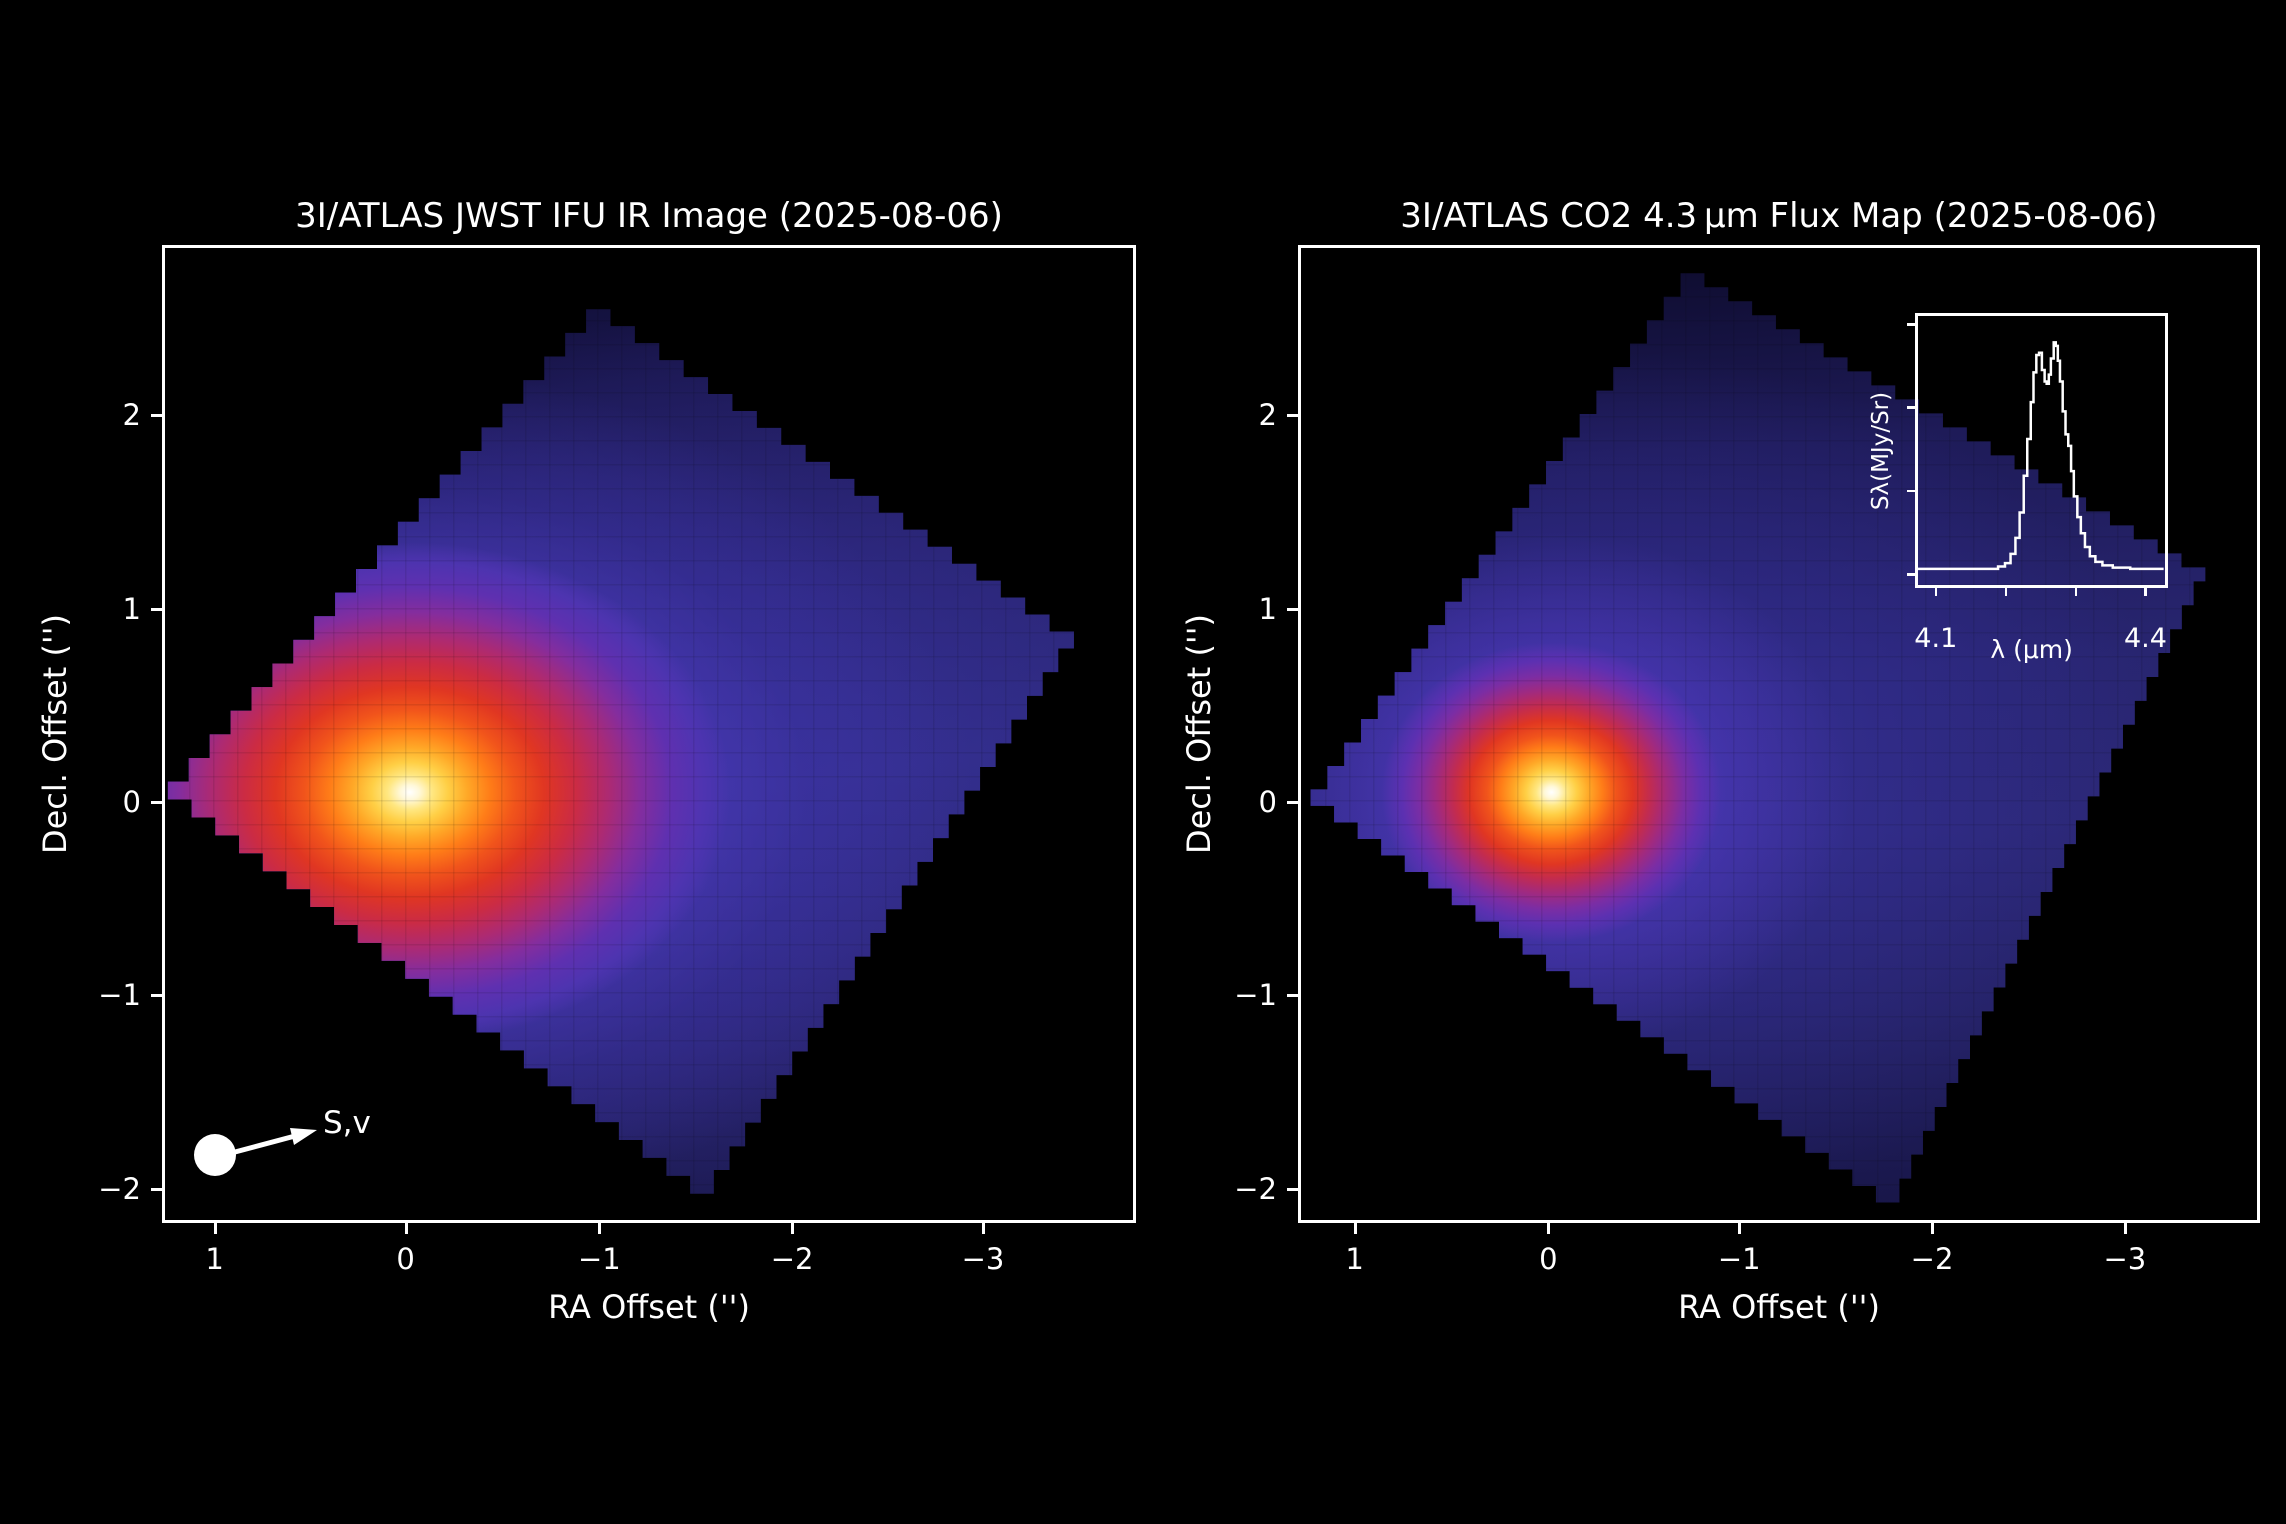 The width and height of the screenshot is (2286, 1524). What do you see at coordinates (649, 216) in the screenshot?
I see `left-panel-title: 3I/ATLAS JWST IFU IR Image (2025-08-06)` at bounding box center [649, 216].